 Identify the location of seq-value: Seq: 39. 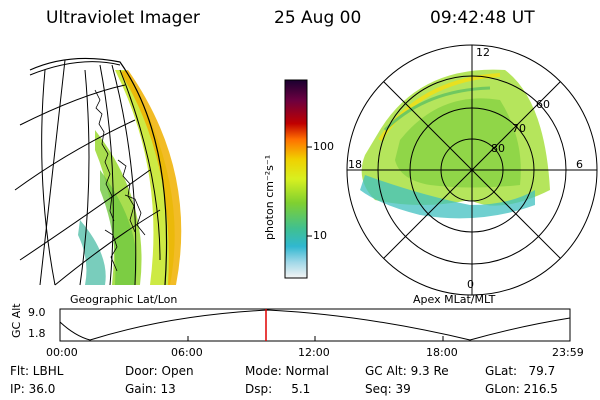
(388, 389).